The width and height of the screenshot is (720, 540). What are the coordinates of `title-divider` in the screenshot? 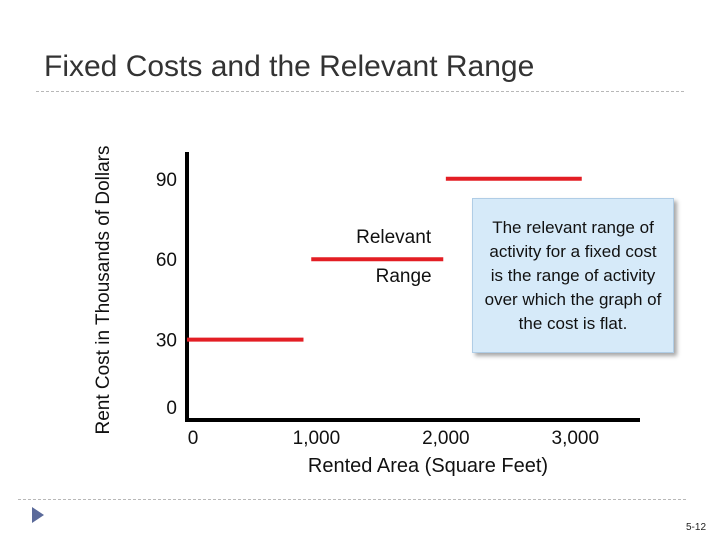 It's located at (360, 91).